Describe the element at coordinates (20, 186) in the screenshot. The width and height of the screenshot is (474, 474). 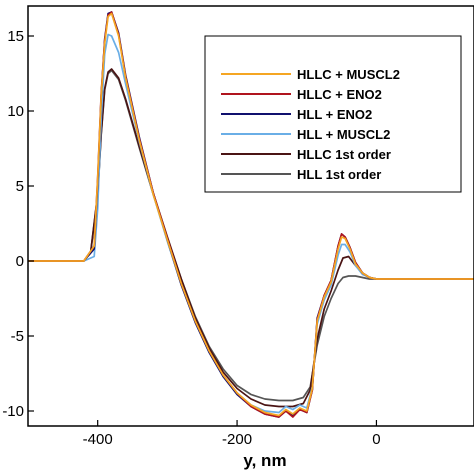
I see `y-tick-label: 5` at that location.